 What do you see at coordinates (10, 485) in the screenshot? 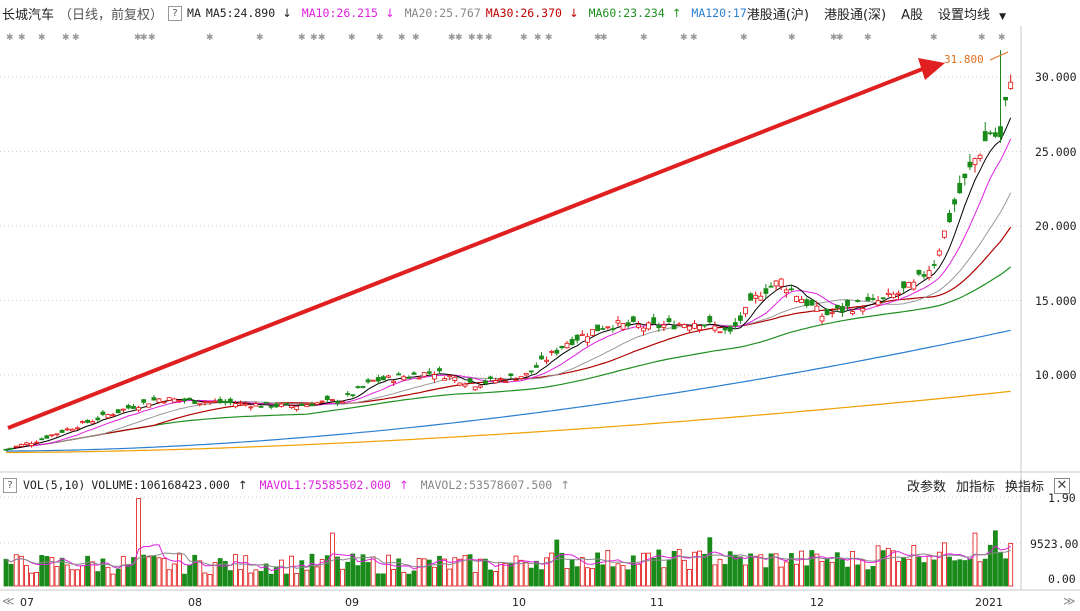
I see `volume-help-icon: ?` at bounding box center [10, 485].